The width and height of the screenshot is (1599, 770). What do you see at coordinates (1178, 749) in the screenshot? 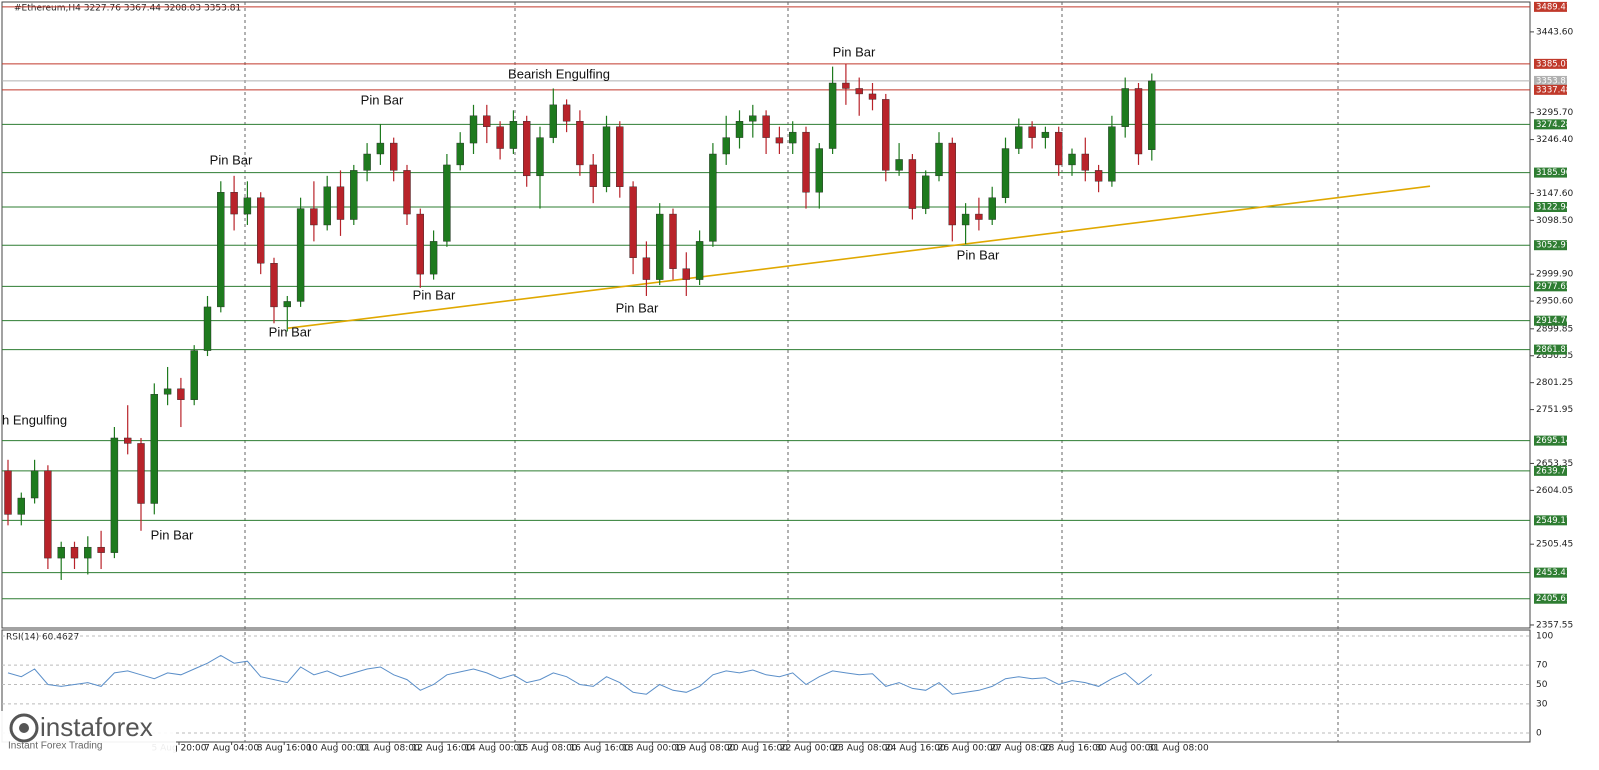
I see `x-tick-label: 31 Aug 08:00` at bounding box center [1178, 749].